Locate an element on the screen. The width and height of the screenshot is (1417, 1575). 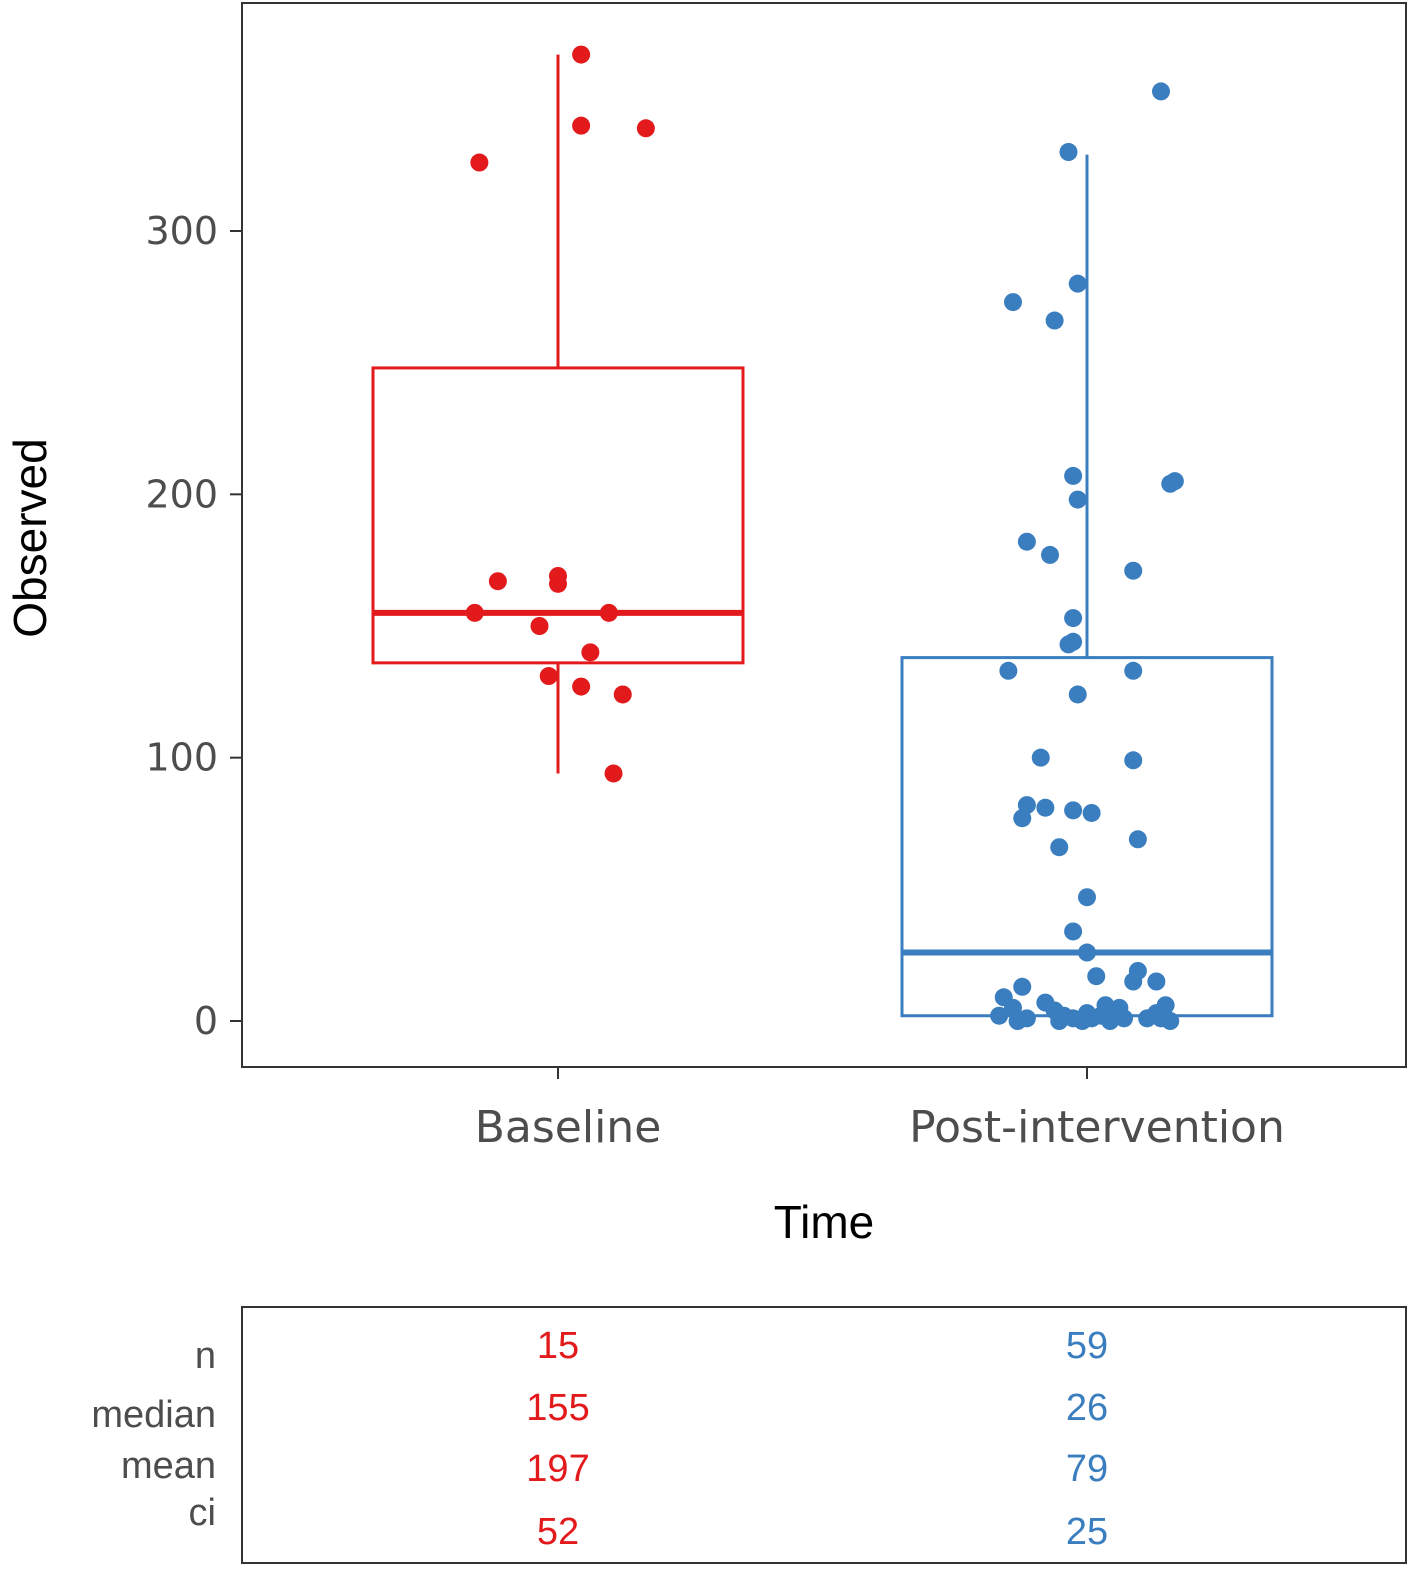
stat-label: mean is located at coordinates (168, 1466).